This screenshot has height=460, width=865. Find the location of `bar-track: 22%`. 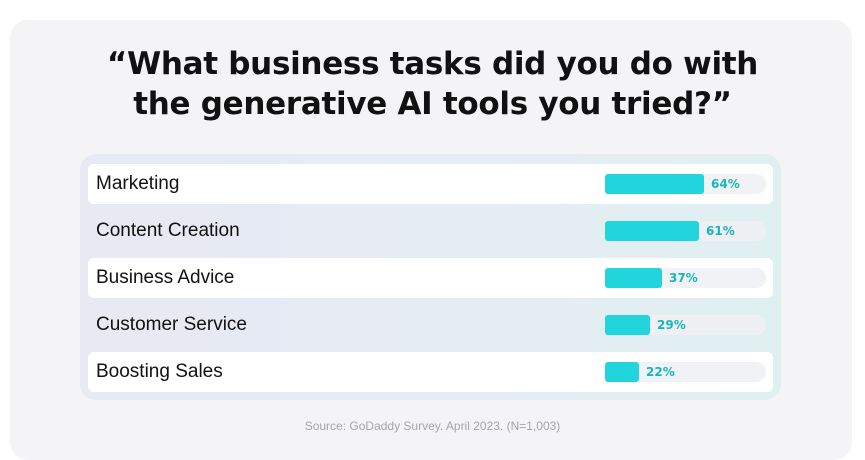

bar-track: 22% is located at coordinates (685, 372).